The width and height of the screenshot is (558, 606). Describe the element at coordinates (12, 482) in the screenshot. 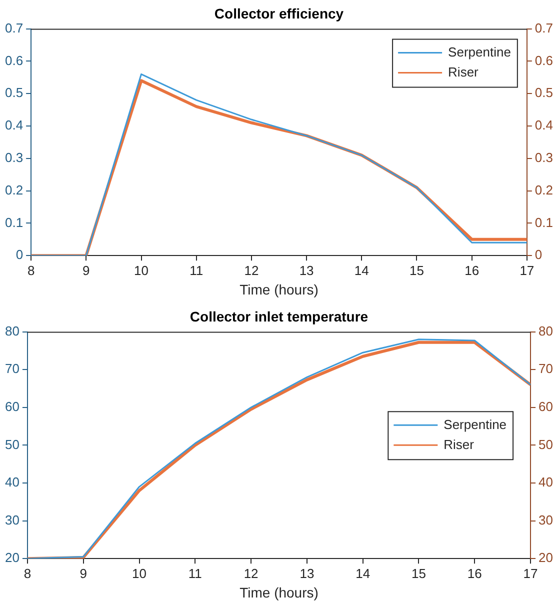

I see `y-tick-label: 40` at that location.